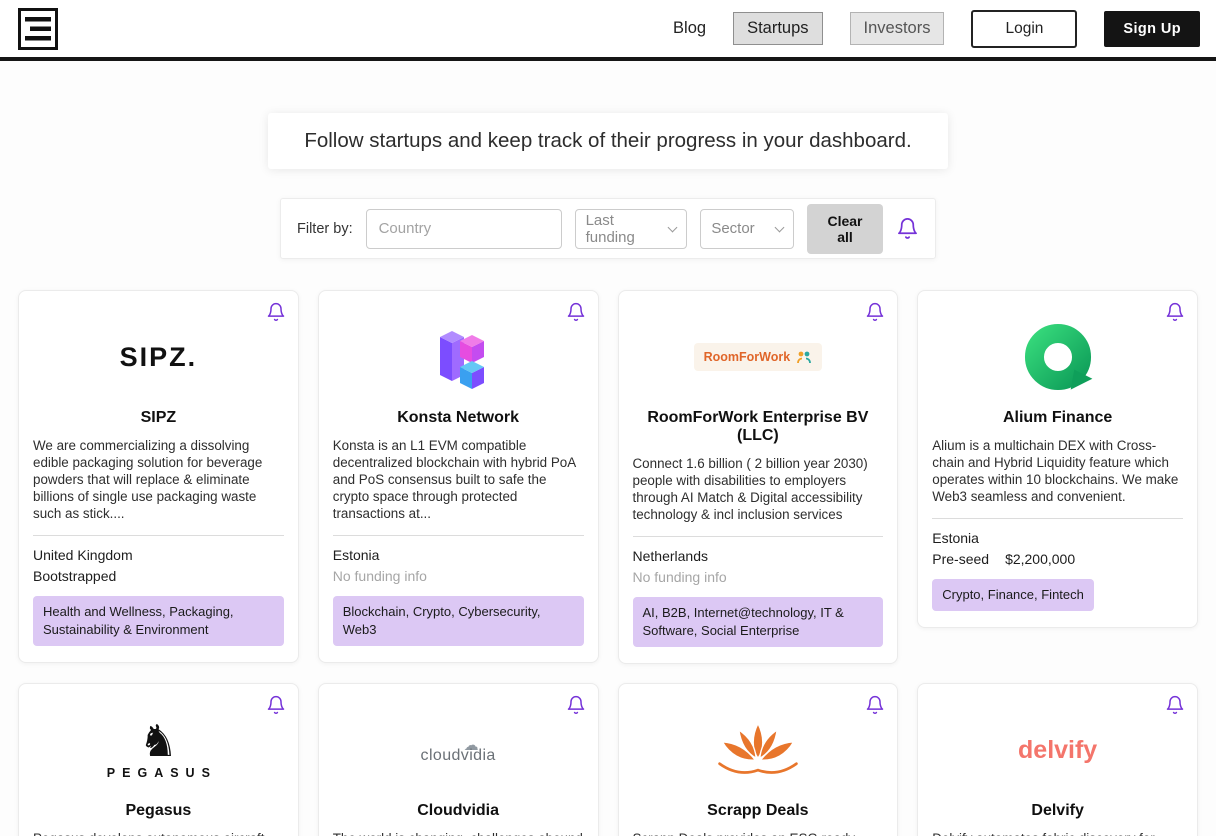 This screenshot has height=836, width=1216. What do you see at coordinates (844, 228) in the screenshot?
I see `clear-all-button: Clear all` at bounding box center [844, 228].